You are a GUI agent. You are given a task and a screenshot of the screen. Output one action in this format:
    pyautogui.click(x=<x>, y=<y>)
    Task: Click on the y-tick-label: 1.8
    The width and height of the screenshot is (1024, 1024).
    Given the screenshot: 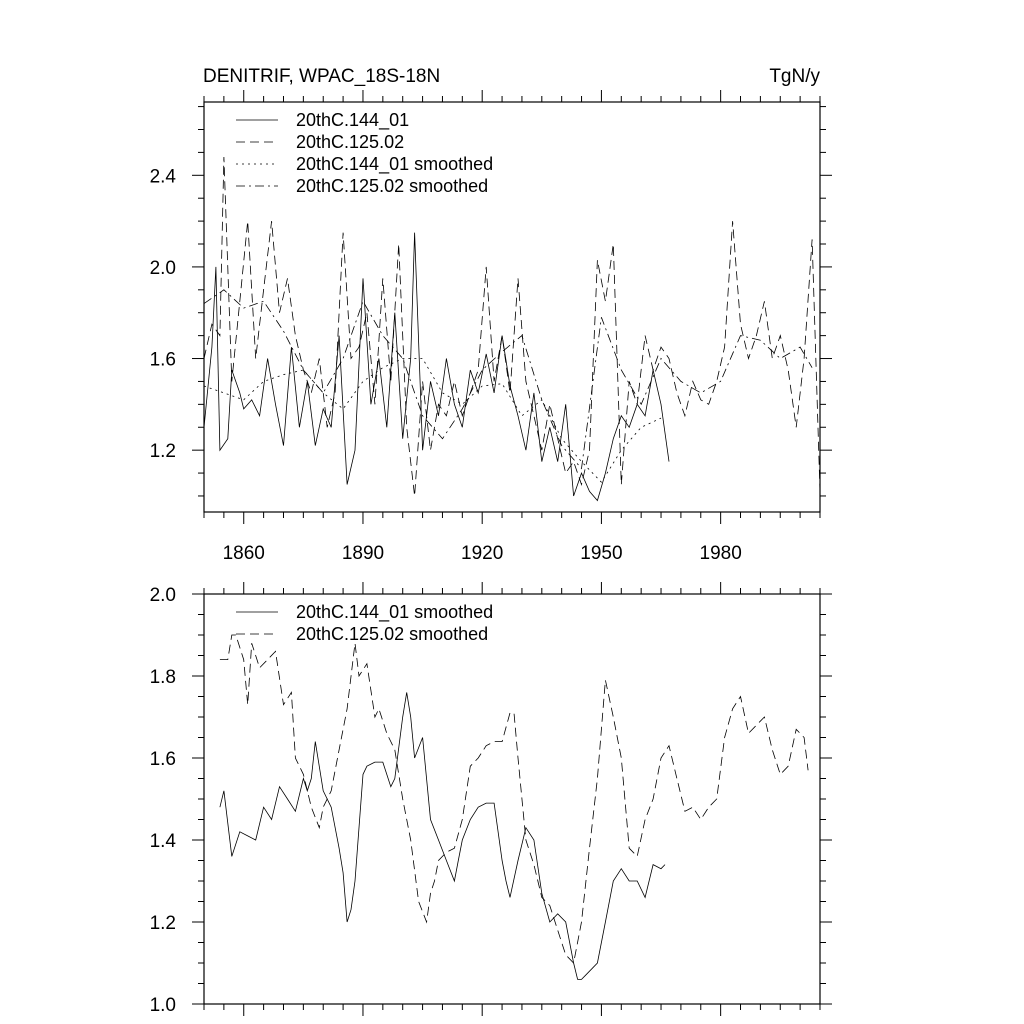 What is the action you would take?
    pyautogui.click(x=163, y=677)
    